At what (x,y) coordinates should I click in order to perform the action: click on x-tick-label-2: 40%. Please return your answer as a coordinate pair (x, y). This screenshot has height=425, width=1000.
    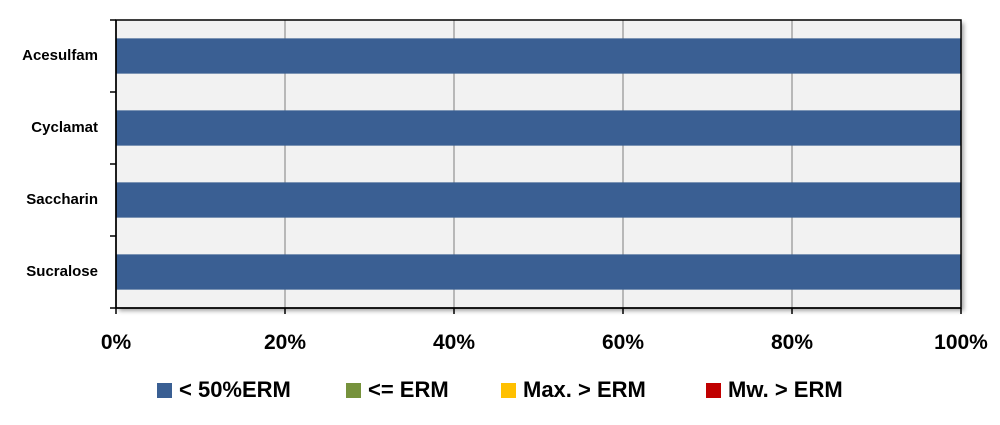
    Looking at the image, I should click on (454, 342).